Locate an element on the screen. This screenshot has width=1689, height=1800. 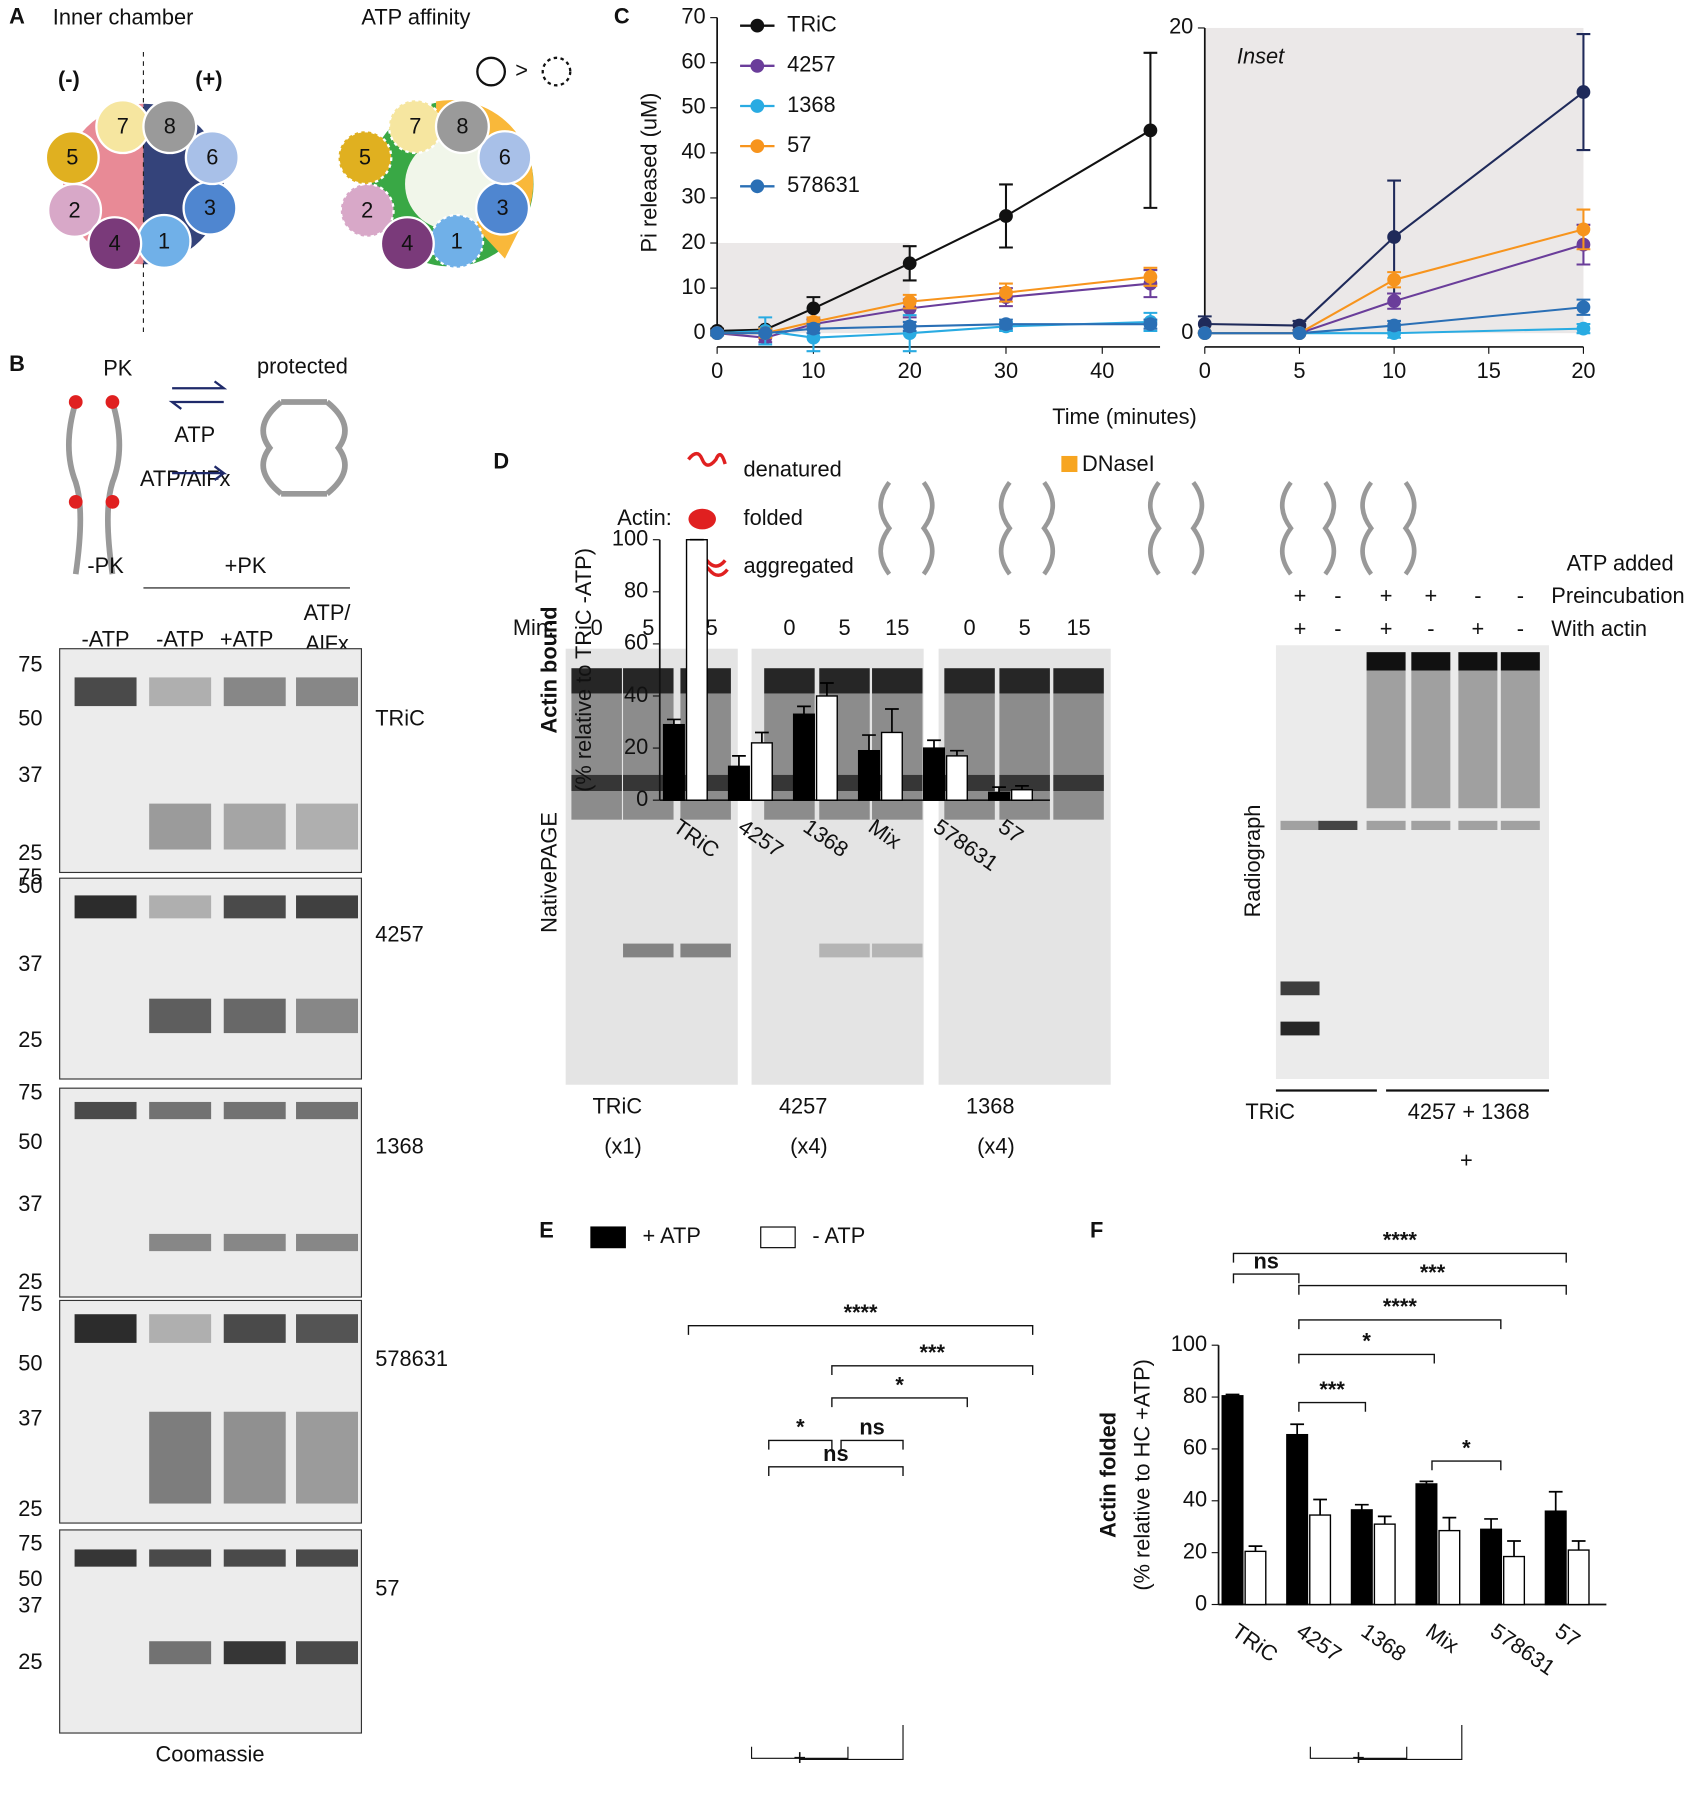
gel is located at coordinates (211, 1192).